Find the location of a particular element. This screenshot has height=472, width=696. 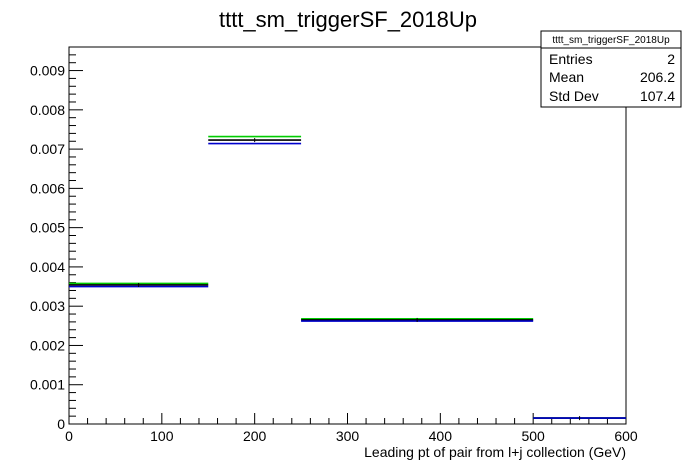

stats-box-title: tttt_sm_triggerSF_2018Up is located at coordinates (611, 40).